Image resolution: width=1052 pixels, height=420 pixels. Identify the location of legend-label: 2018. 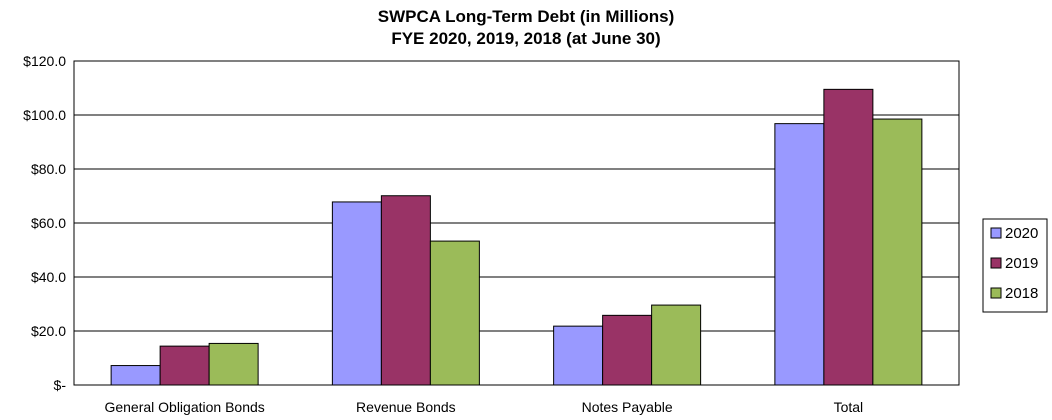
(1021, 293).